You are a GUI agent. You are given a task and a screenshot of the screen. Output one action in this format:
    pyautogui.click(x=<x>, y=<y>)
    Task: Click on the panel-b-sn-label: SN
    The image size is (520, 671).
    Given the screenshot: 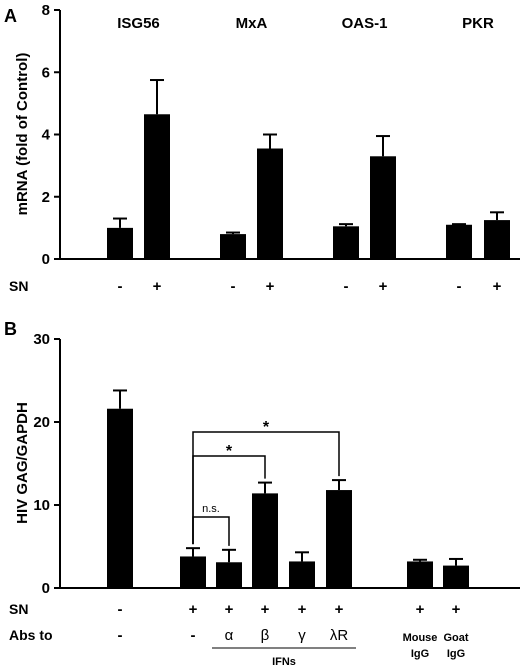 What is the action you would take?
    pyautogui.click(x=18, y=609)
    